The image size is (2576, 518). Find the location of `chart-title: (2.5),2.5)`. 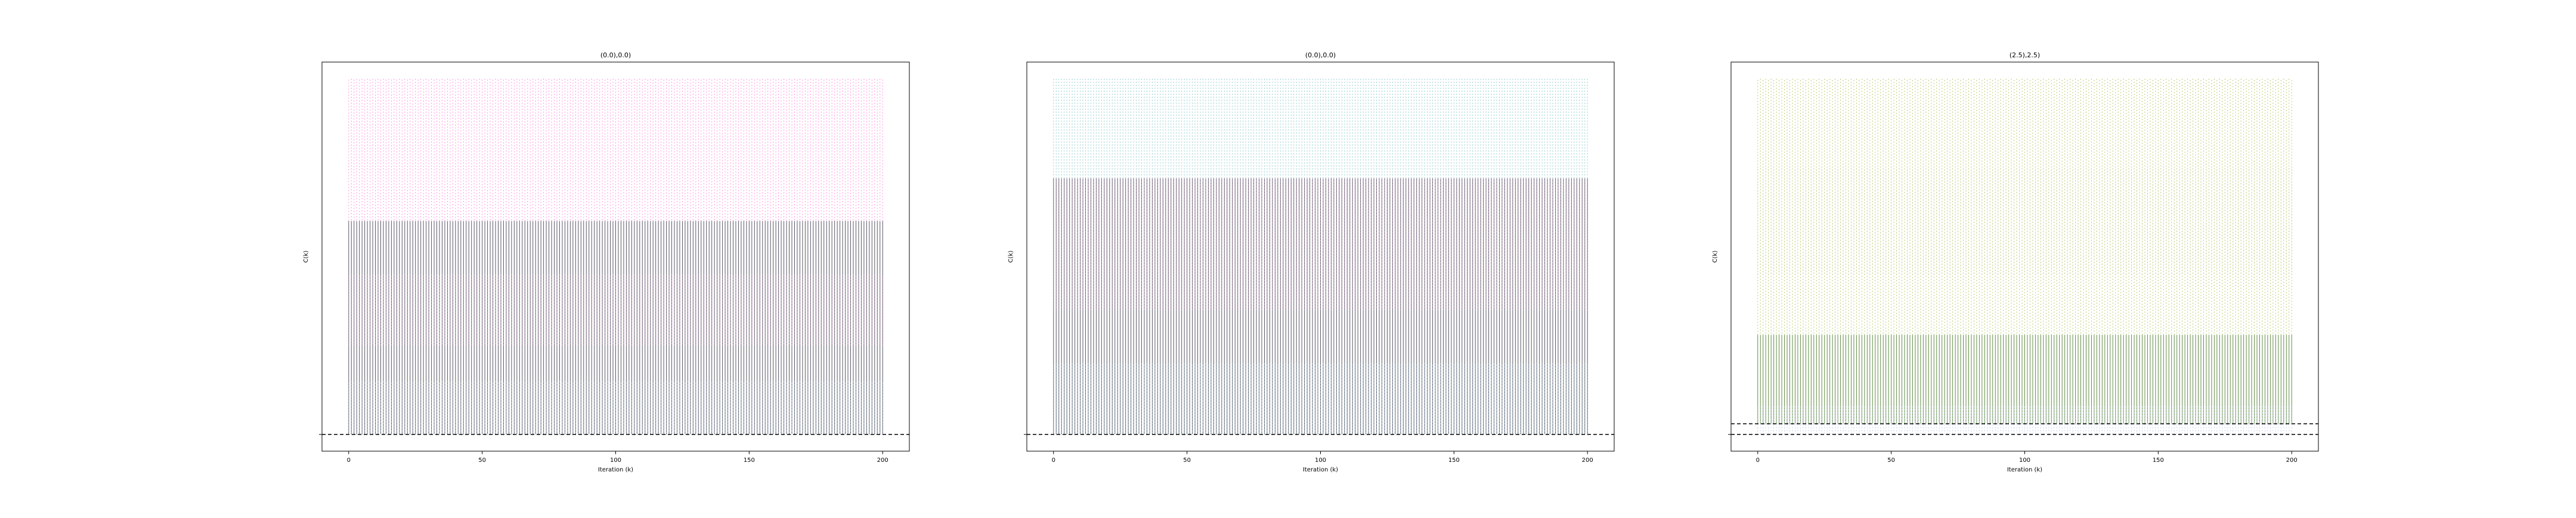

chart-title: (2.5),2.5) is located at coordinates (2025, 55).